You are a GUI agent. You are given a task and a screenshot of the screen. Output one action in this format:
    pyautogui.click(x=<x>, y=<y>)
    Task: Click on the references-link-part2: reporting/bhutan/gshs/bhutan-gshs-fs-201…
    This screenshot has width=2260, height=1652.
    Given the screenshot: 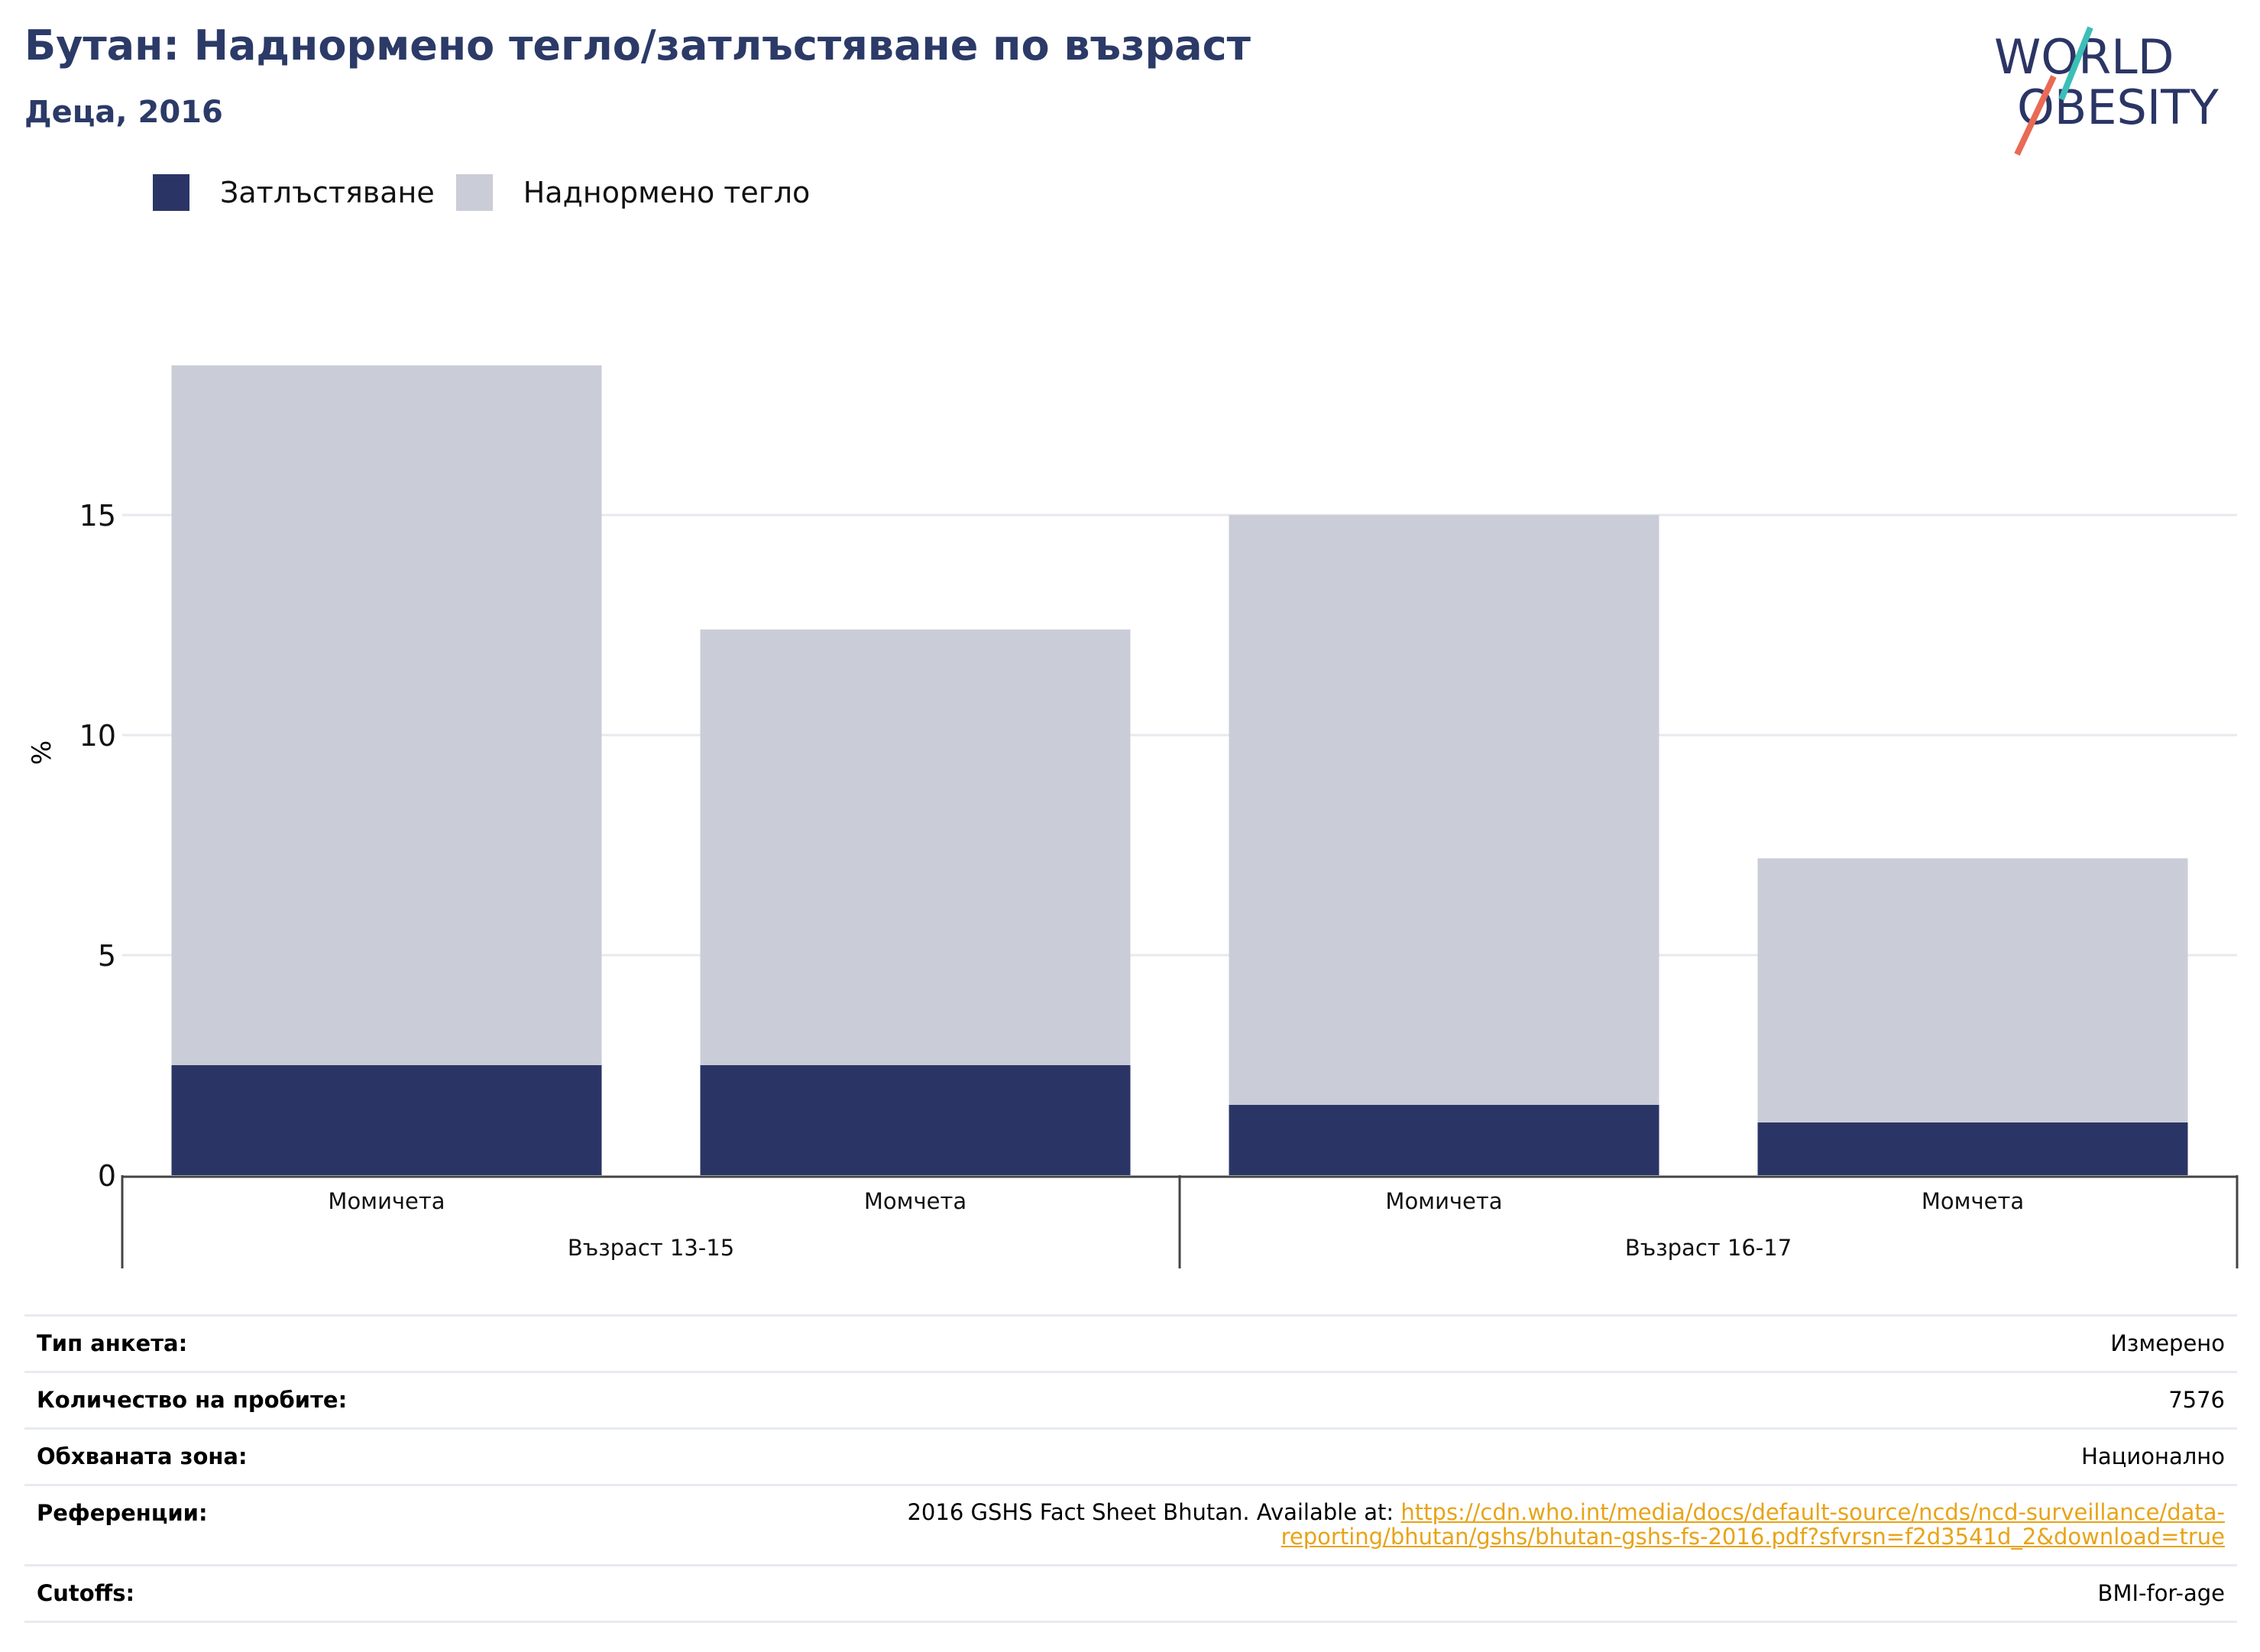 What is the action you would take?
    pyautogui.click(x=1753, y=1537)
    